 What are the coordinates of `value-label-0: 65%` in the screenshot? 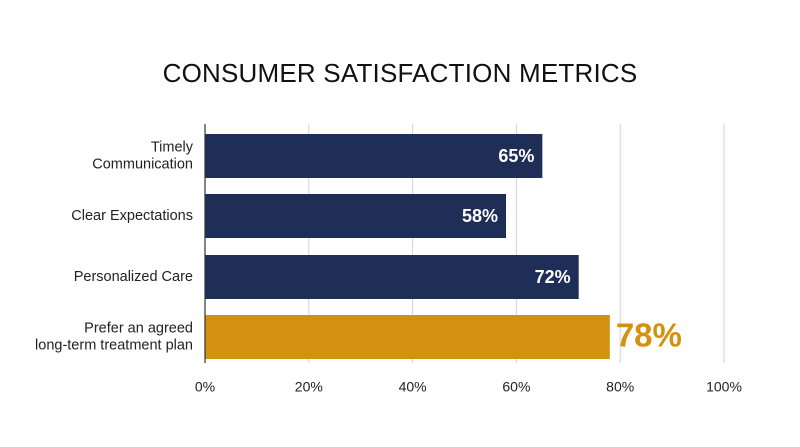 It's located at (516, 156).